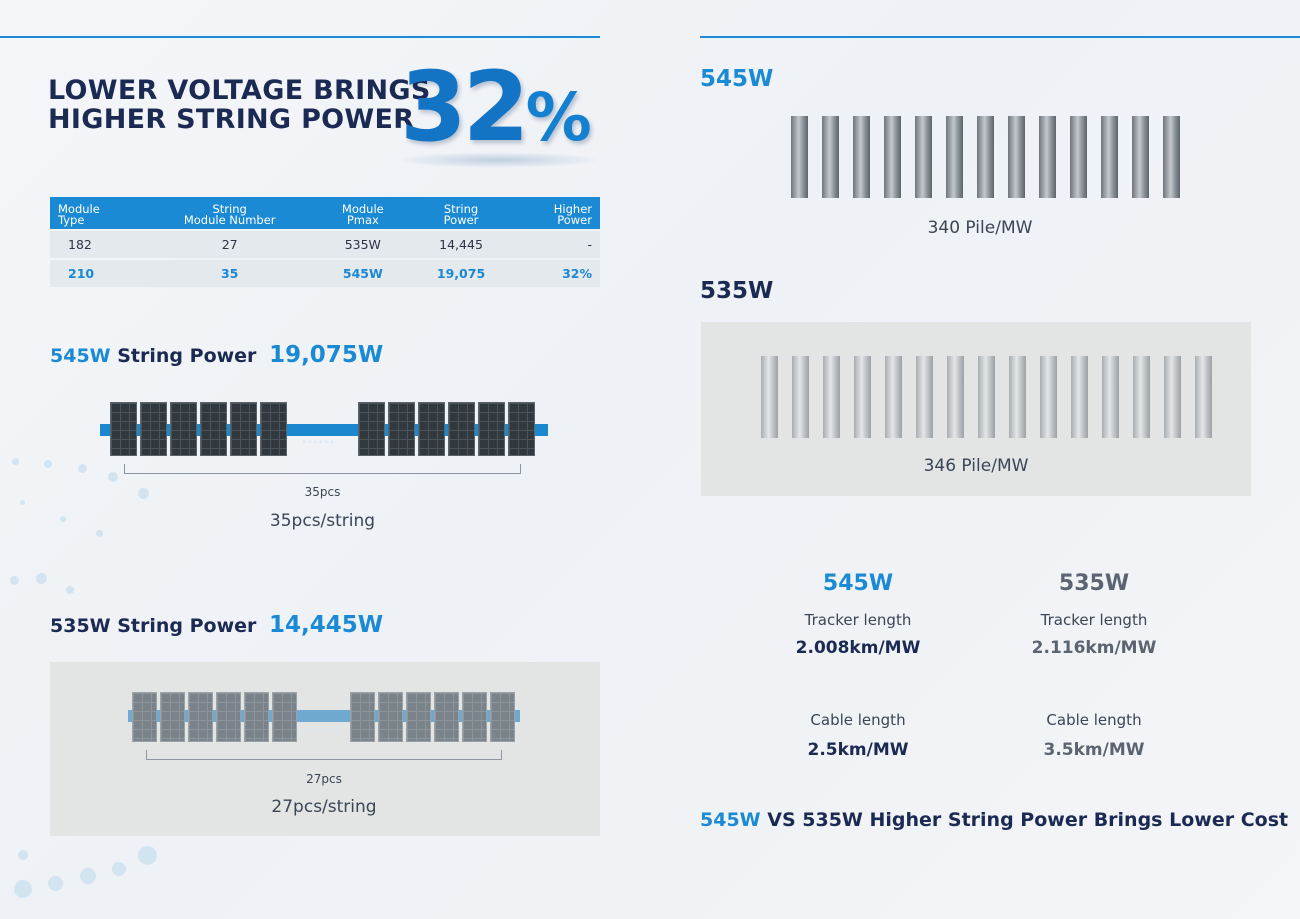 Image resolution: width=1300 pixels, height=919 pixels. Describe the element at coordinates (153, 626) in the screenshot. I see `string-535-label: 535W String Power` at that location.